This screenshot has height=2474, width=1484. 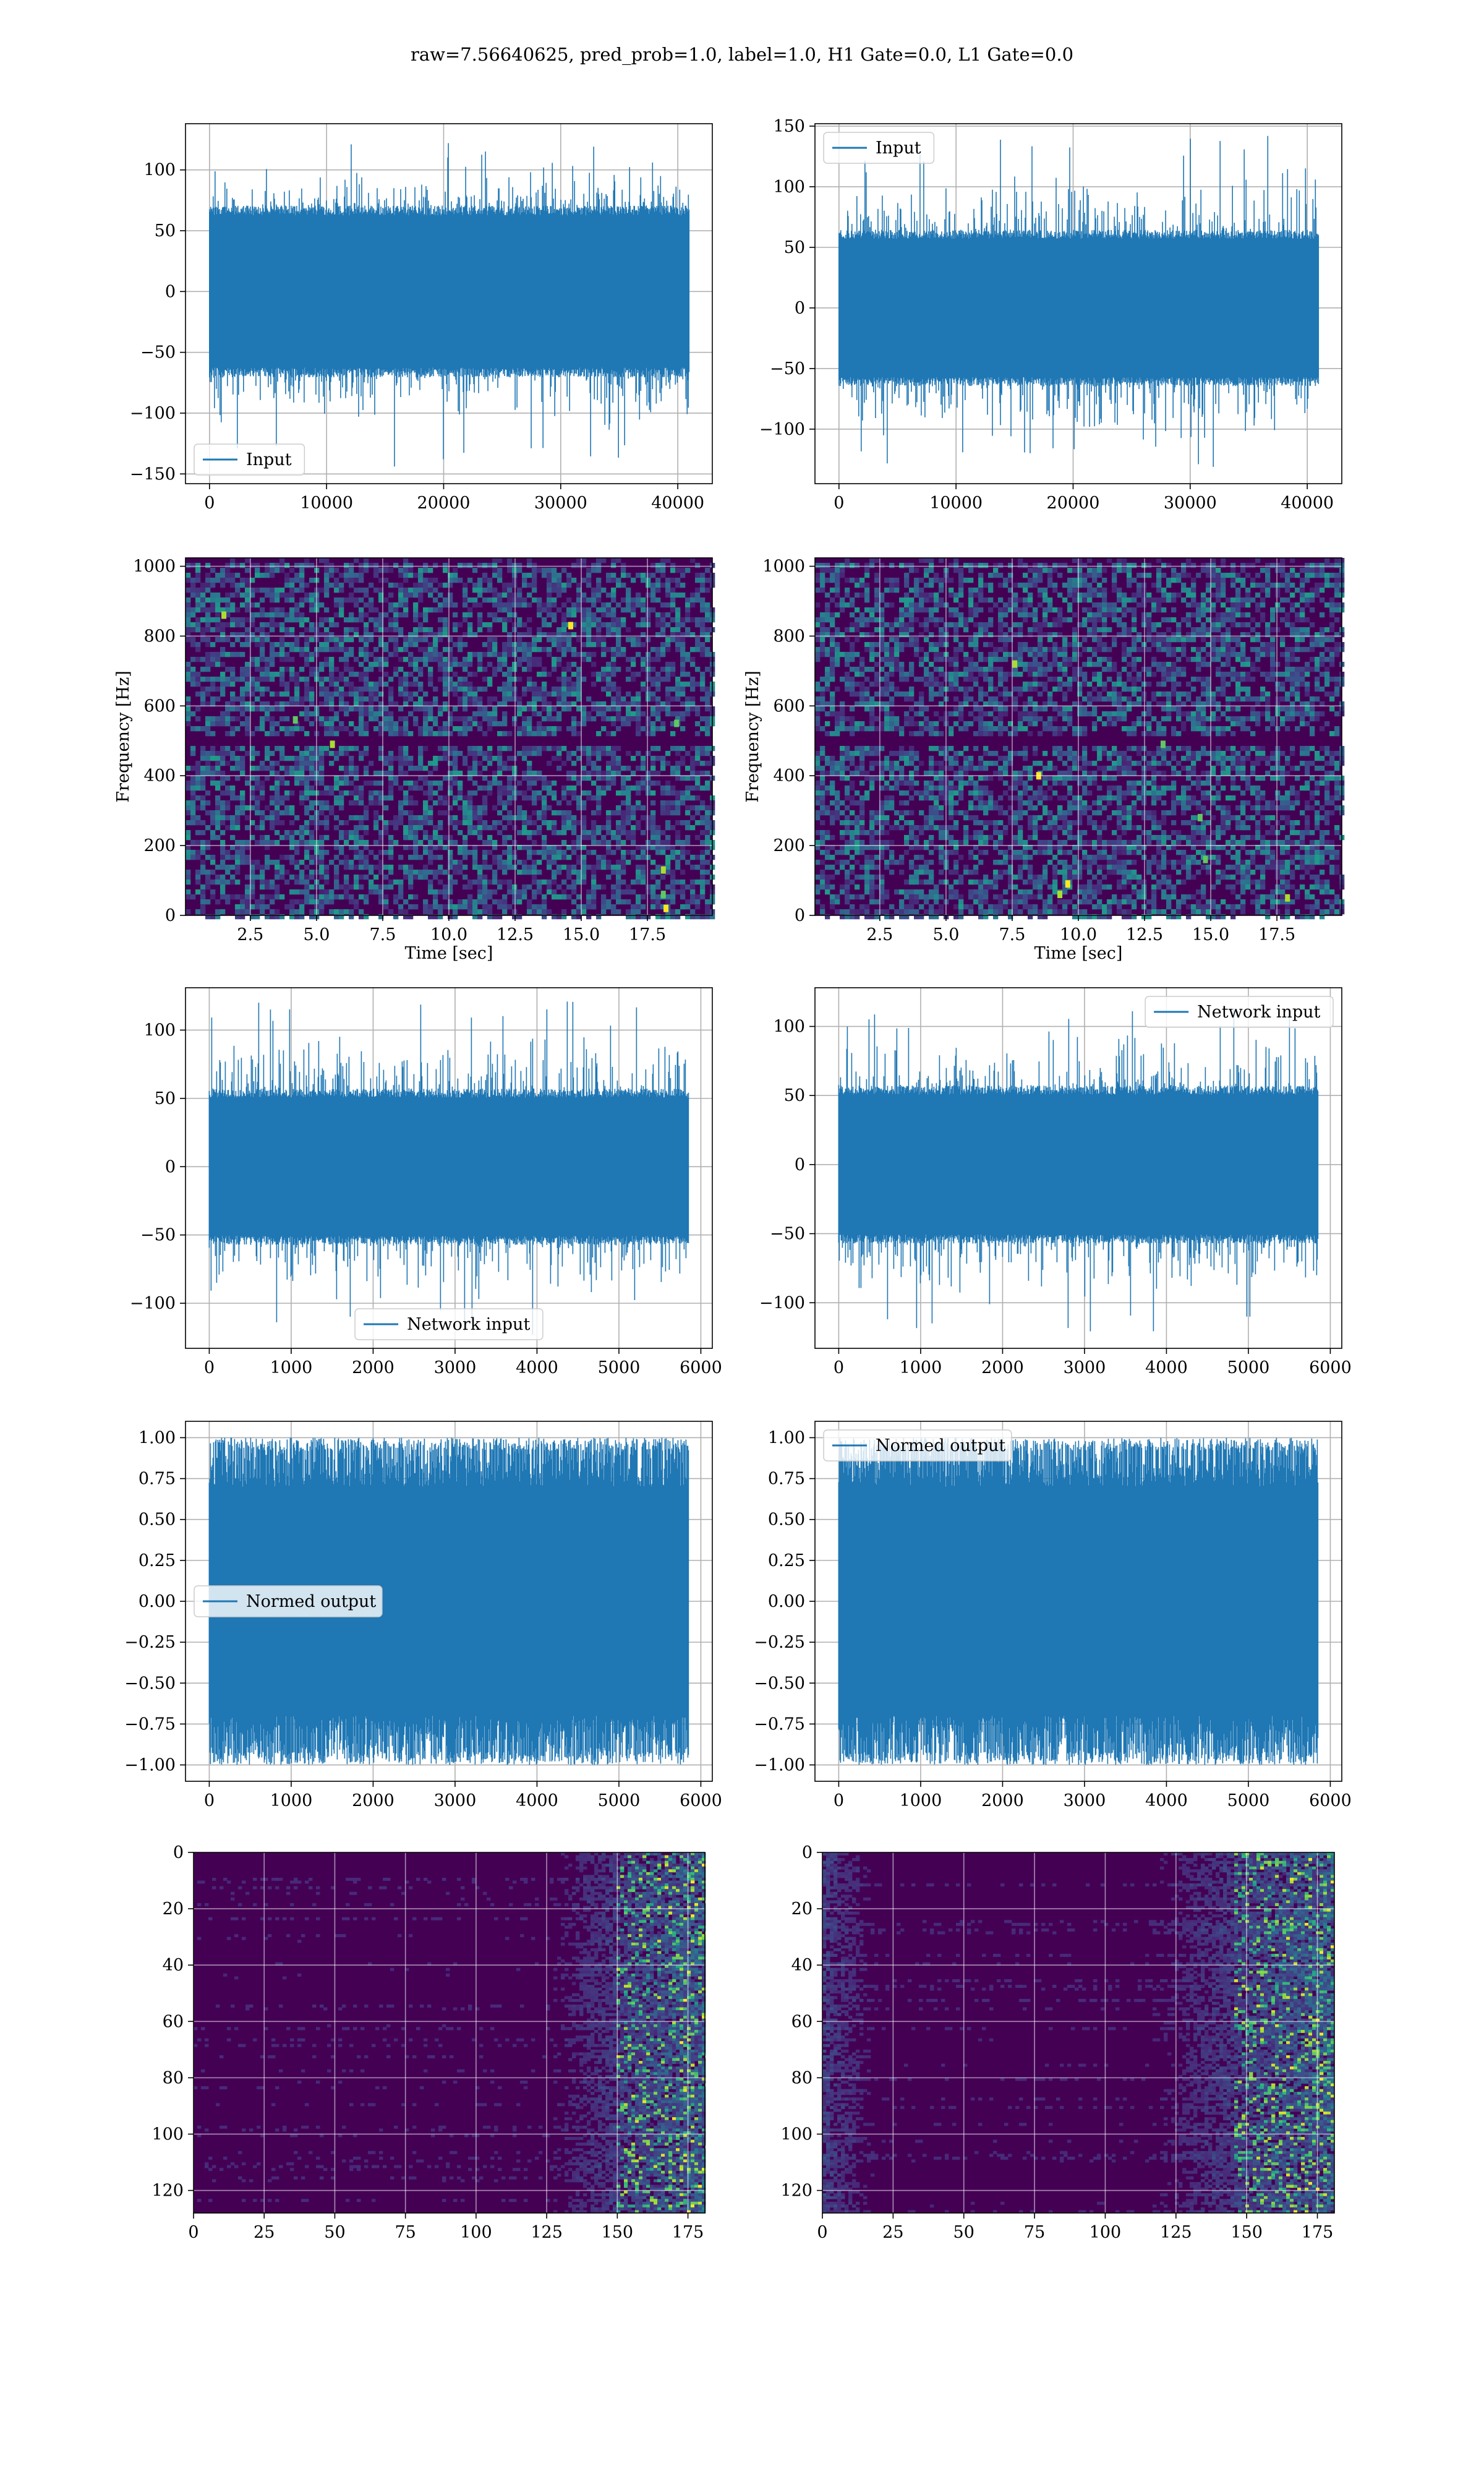 I want to click on x-tick-label: 0, so click(x=839, y=503).